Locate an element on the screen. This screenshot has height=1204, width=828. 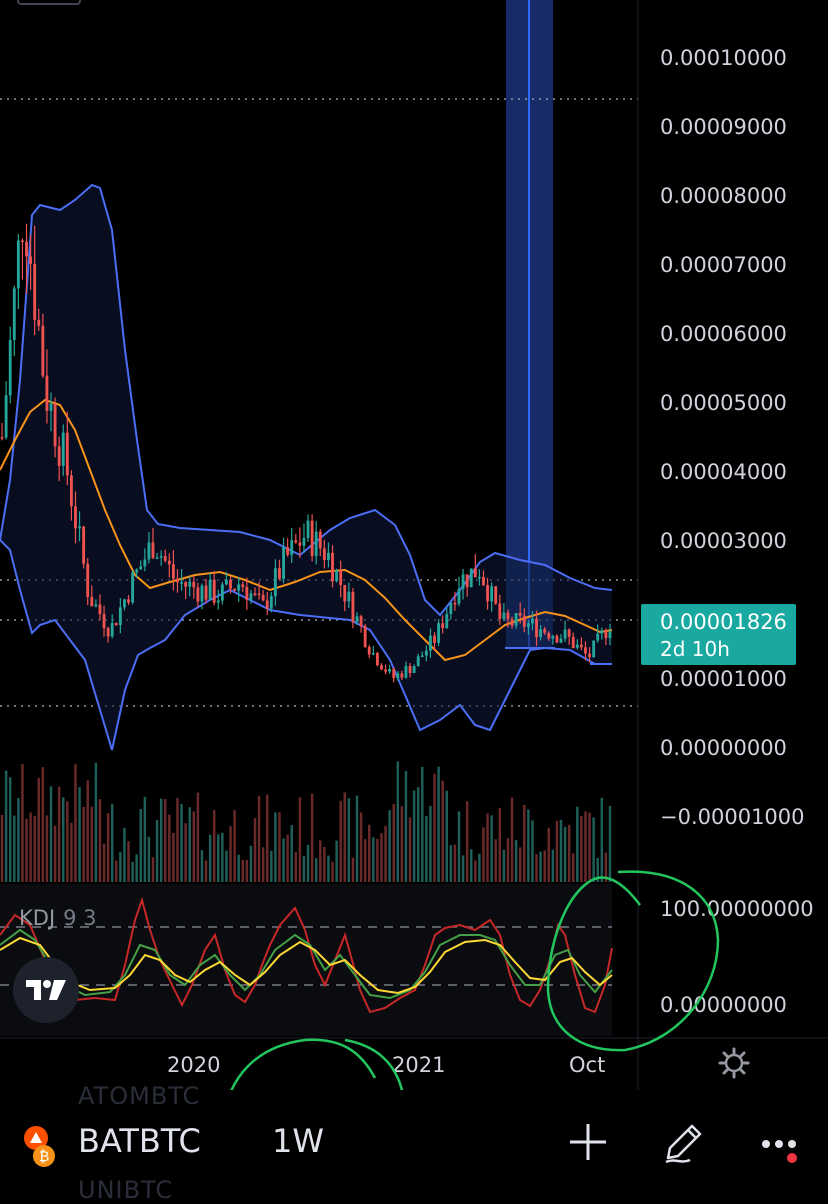
symbol-pair-icon: ₿ is located at coordinates (40, 1147).